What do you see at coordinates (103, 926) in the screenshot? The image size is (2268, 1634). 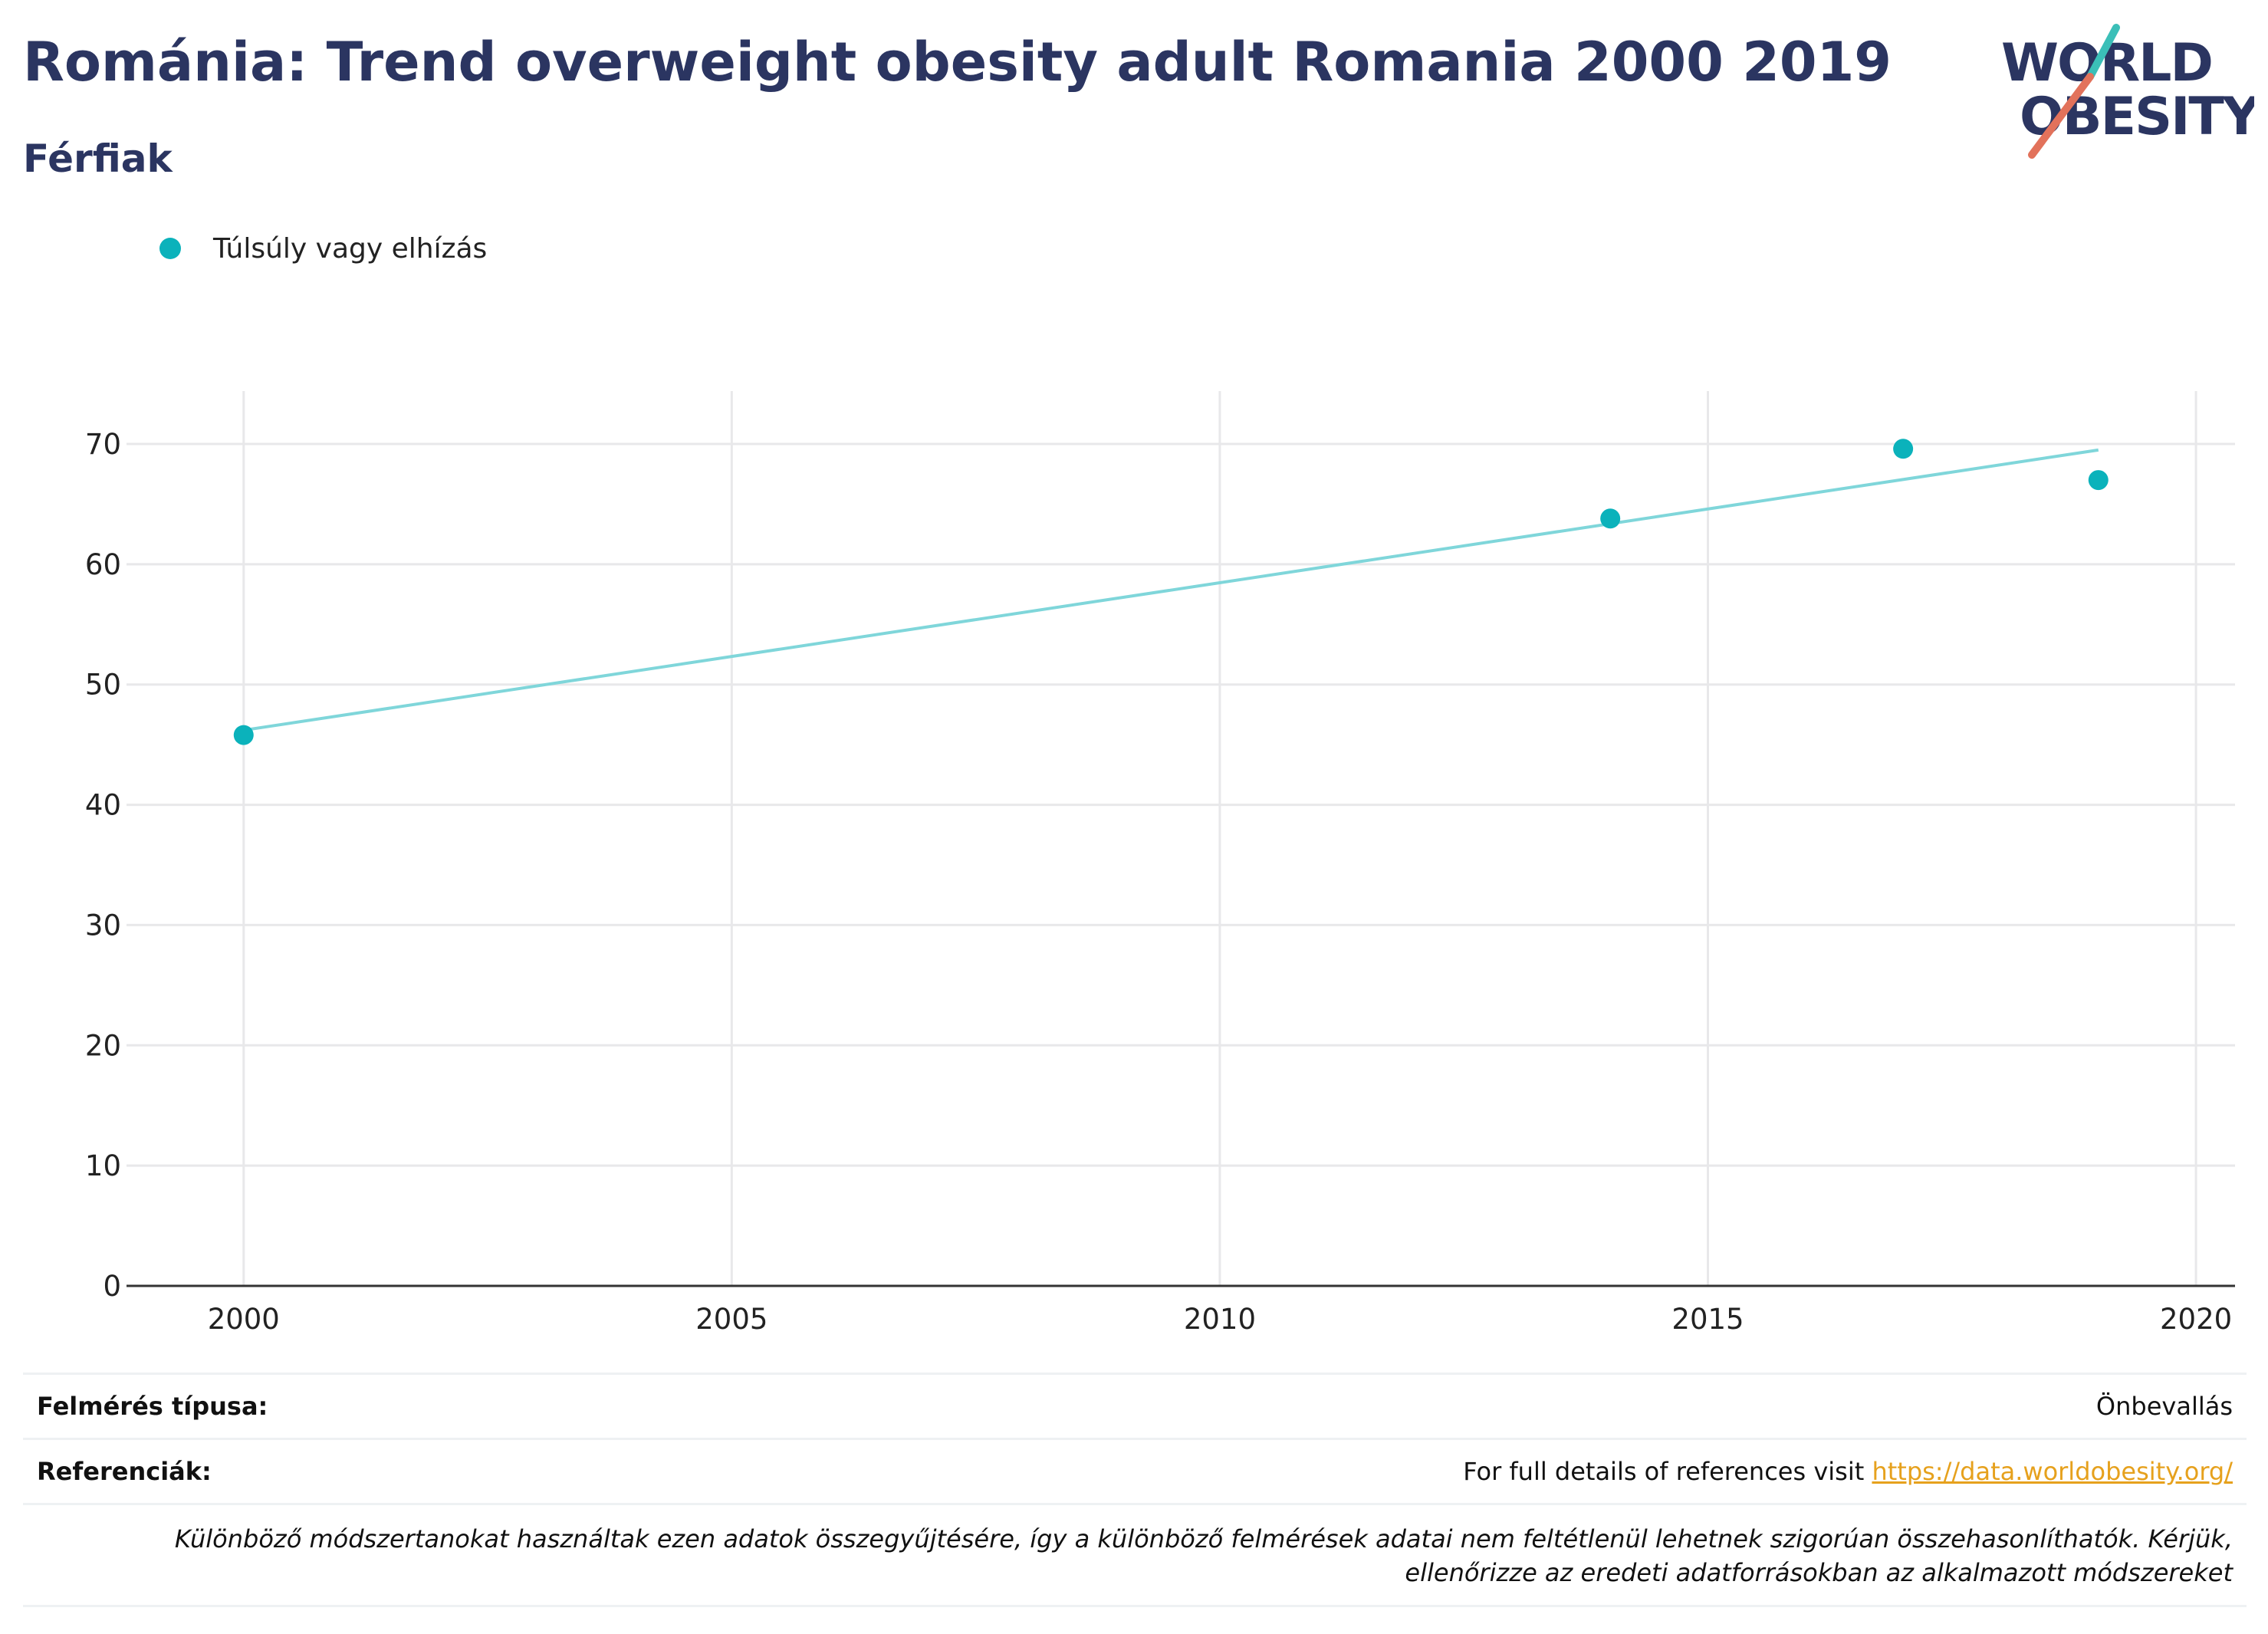 I see `y-tick-label: 30` at bounding box center [103, 926].